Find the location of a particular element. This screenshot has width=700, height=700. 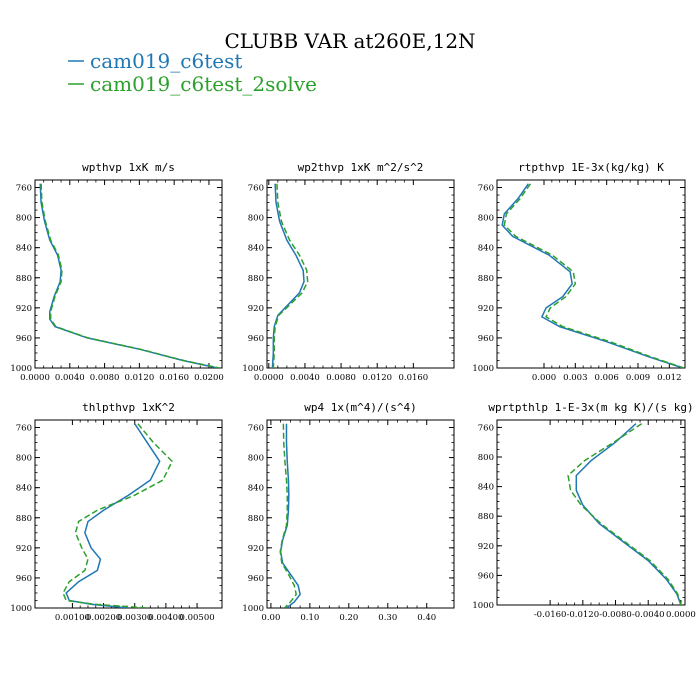

x-tick-label: 0.30 is located at coordinates (387, 618).